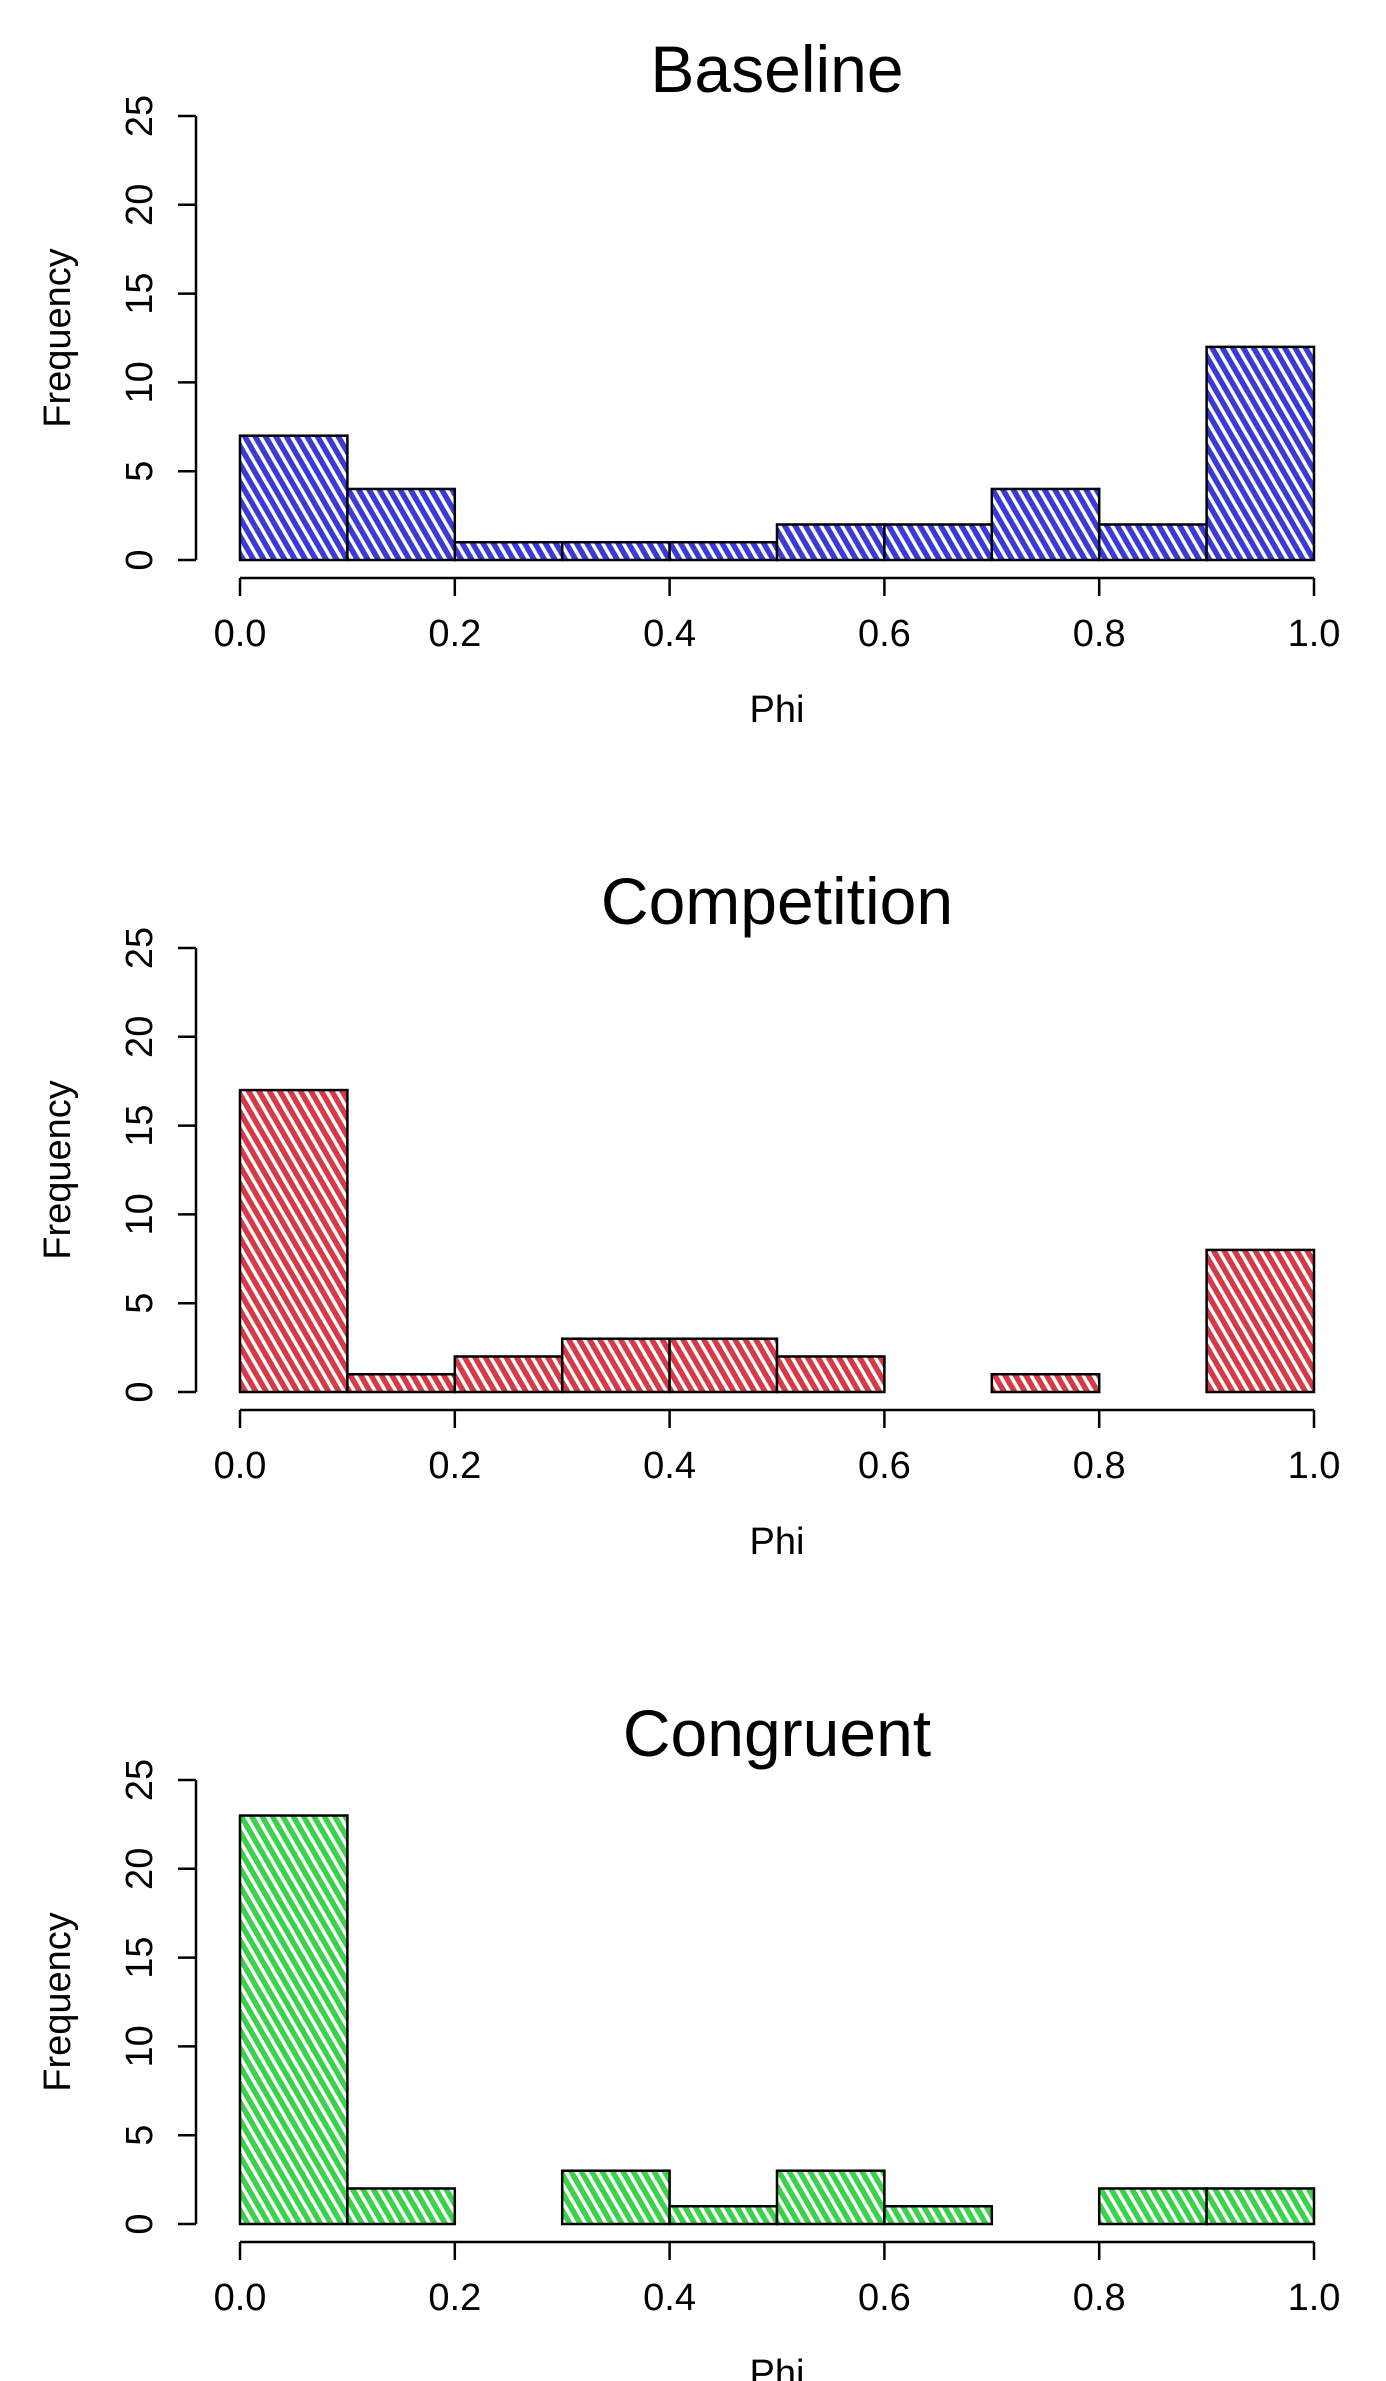  I want to click on chart-title: Congruent, so click(777, 1733).